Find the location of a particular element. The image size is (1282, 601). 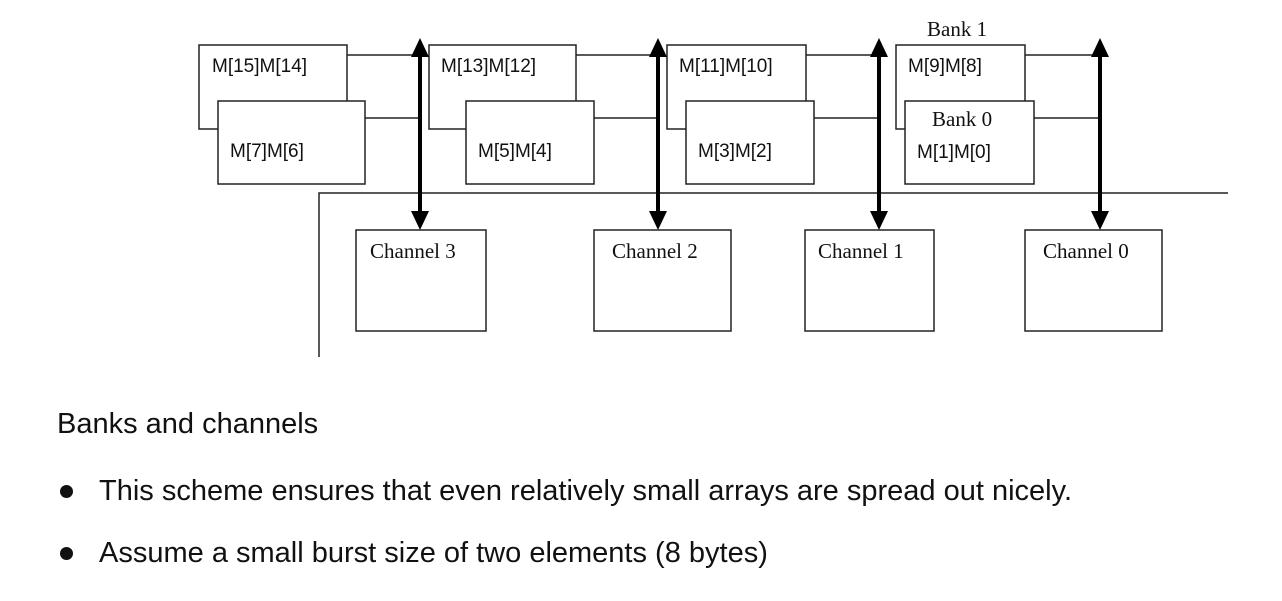

bank1-label: Bank 1 is located at coordinates (957, 29).